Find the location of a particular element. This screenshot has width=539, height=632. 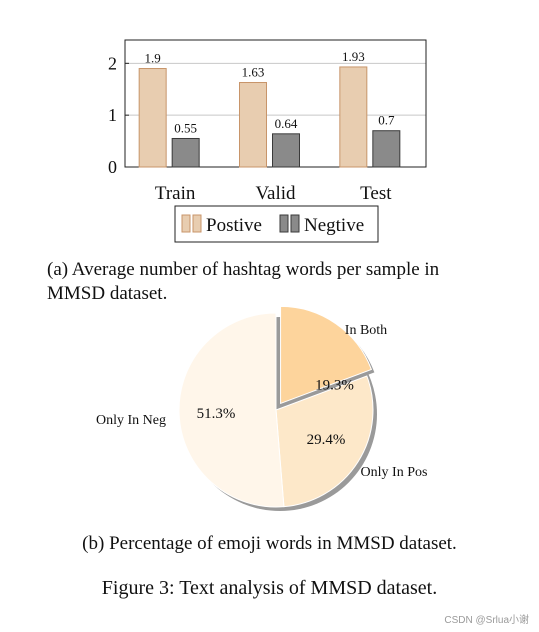

y-tick-label: 2 is located at coordinates (112, 63).